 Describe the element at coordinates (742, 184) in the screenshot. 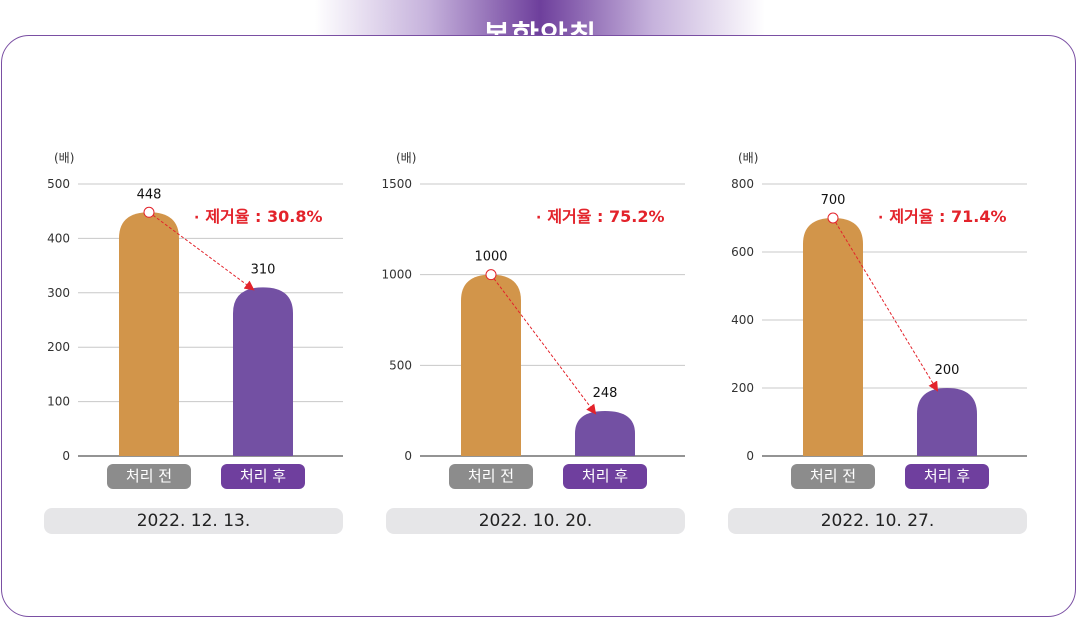

I see `y-tick-label: 800` at that location.